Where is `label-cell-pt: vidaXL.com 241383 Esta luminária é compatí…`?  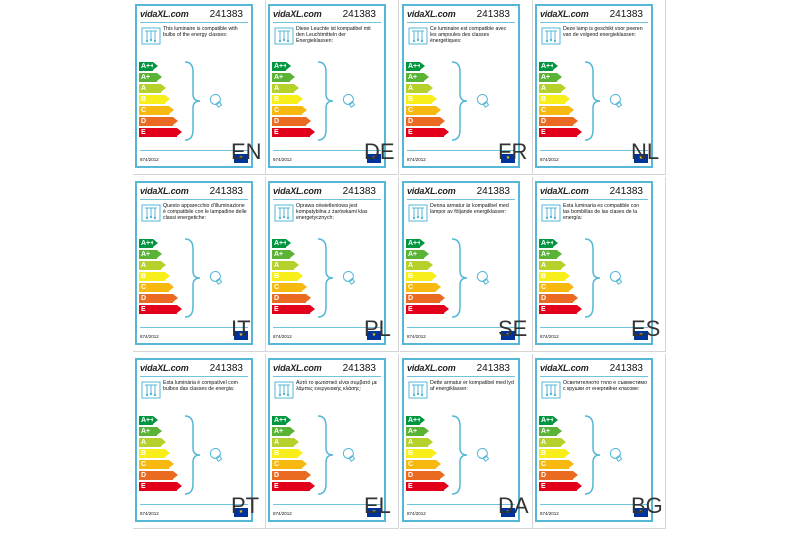
label-cell-pt: vidaXL.com 241383 Esta luminária é compatí… is located at coordinates (199, 441).